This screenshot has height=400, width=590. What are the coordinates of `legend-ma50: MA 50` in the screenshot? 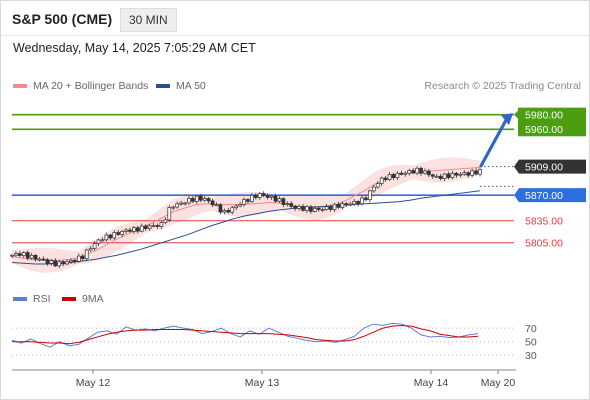 It's located at (181, 86).